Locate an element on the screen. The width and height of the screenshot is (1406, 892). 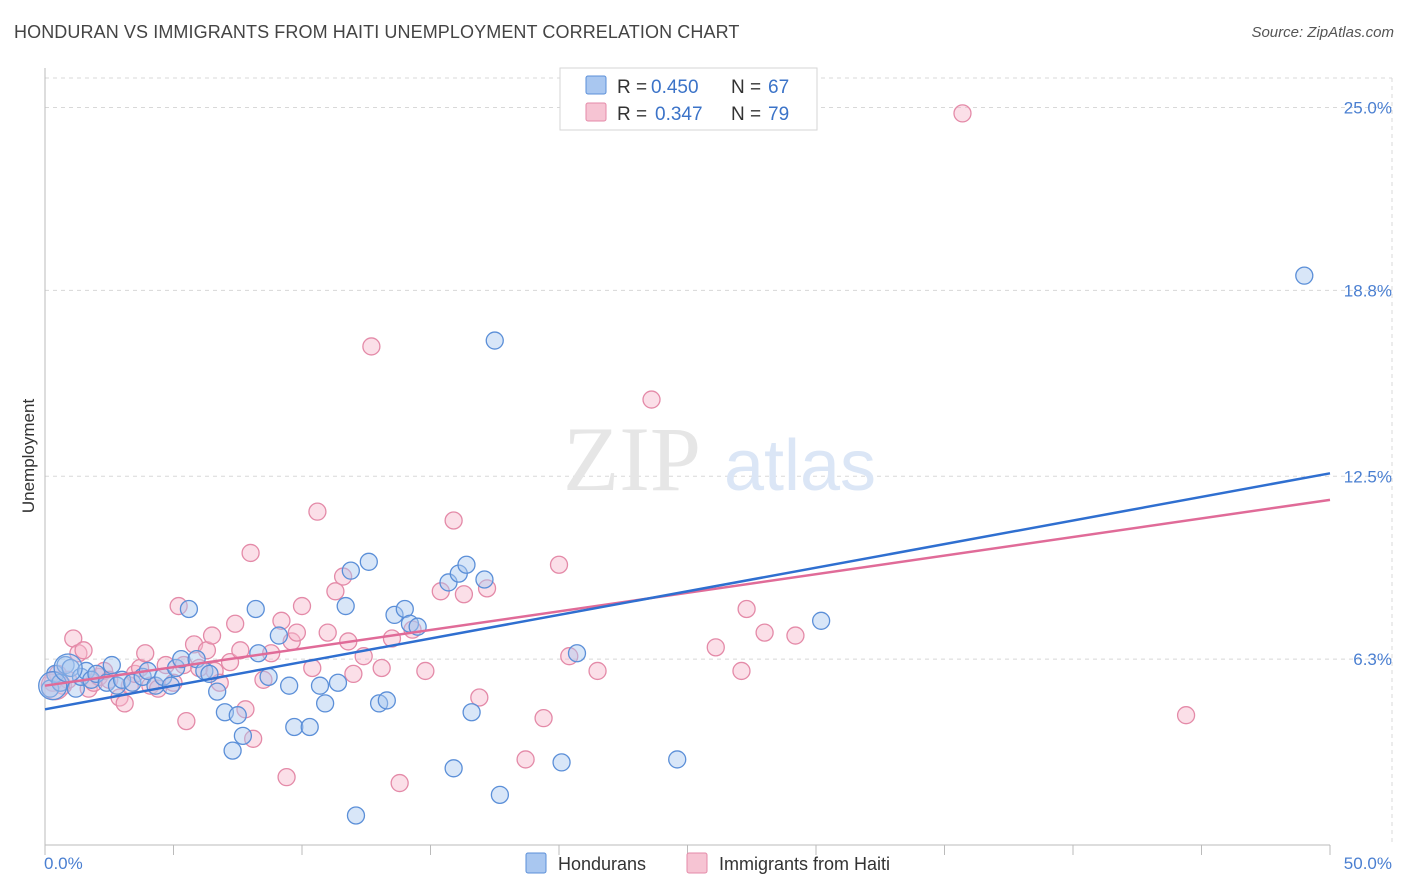
chart-source: Source: ZipAtlas.com is located at coordinates (1322, 32).